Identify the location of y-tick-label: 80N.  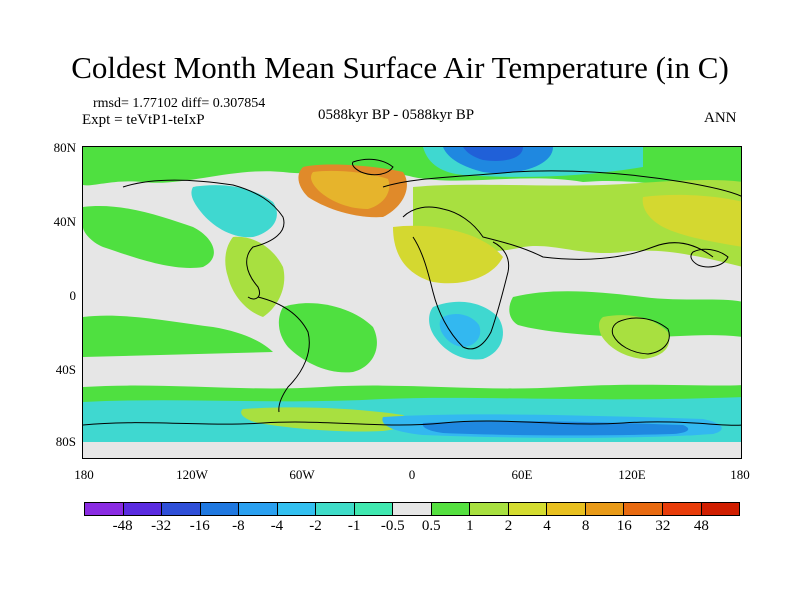
(64, 147).